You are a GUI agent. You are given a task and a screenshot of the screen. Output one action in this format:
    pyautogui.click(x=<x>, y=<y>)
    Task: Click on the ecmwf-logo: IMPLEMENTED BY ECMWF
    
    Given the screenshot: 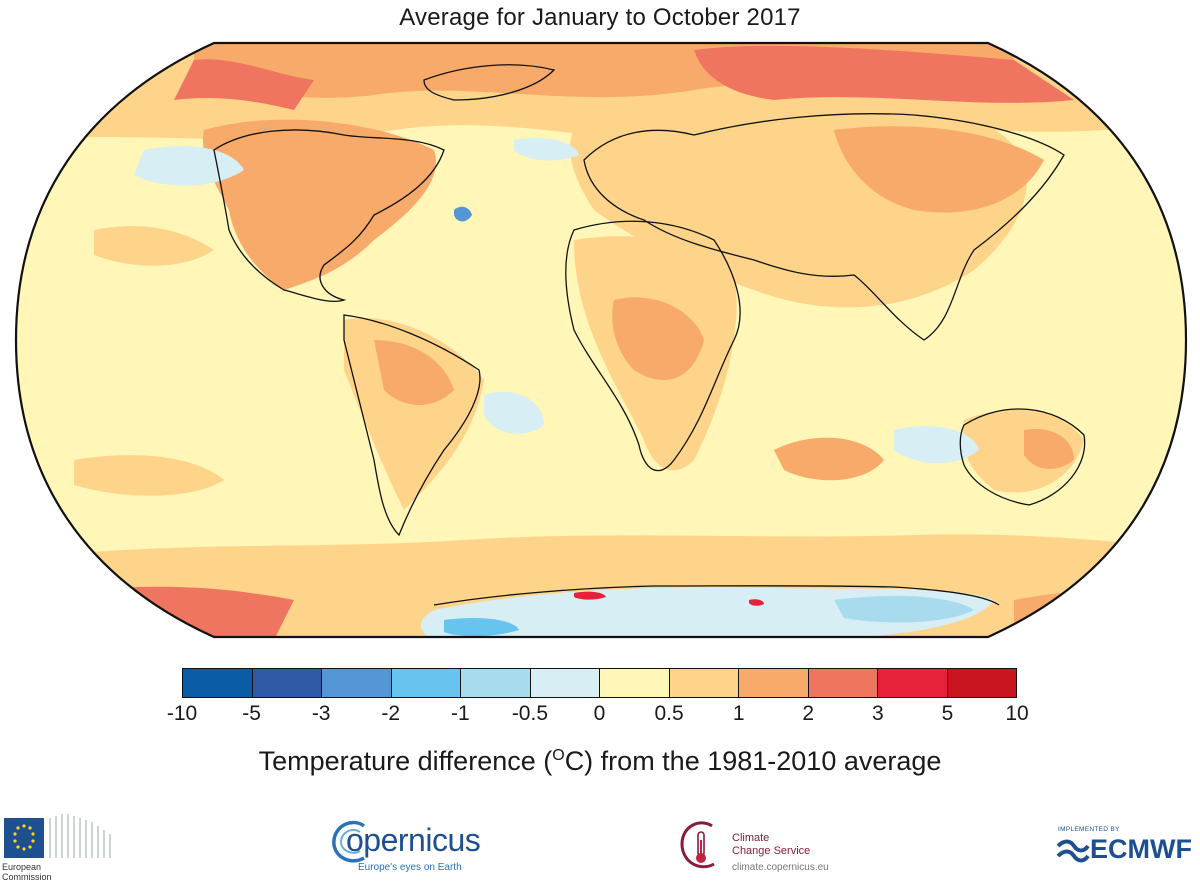 What is the action you would take?
    pyautogui.click(x=1126, y=846)
    